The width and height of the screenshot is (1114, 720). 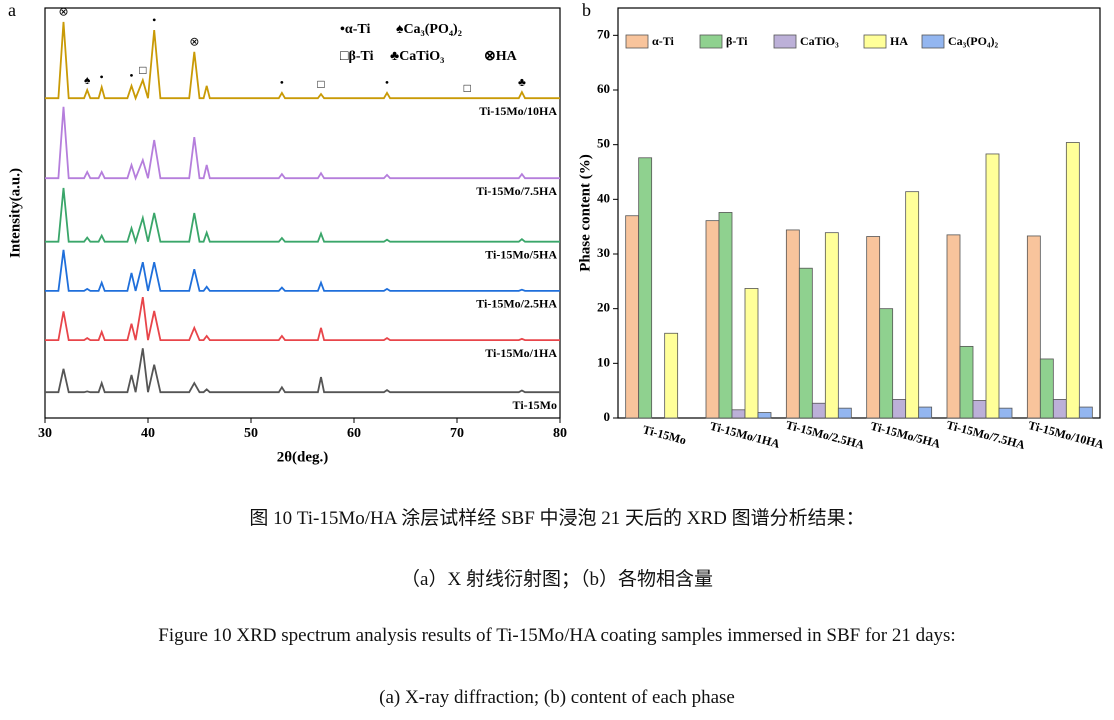 What do you see at coordinates (357, 56) in the screenshot?
I see `marker-legend: □β-Ti` at bounding box center [357, 56].